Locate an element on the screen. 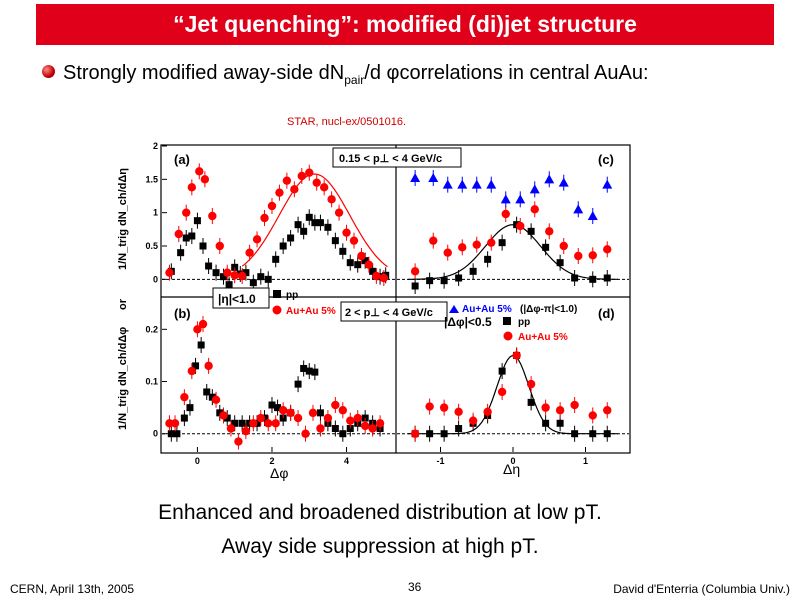  legend-pp-marker-right is located at coordinates (507, 321).